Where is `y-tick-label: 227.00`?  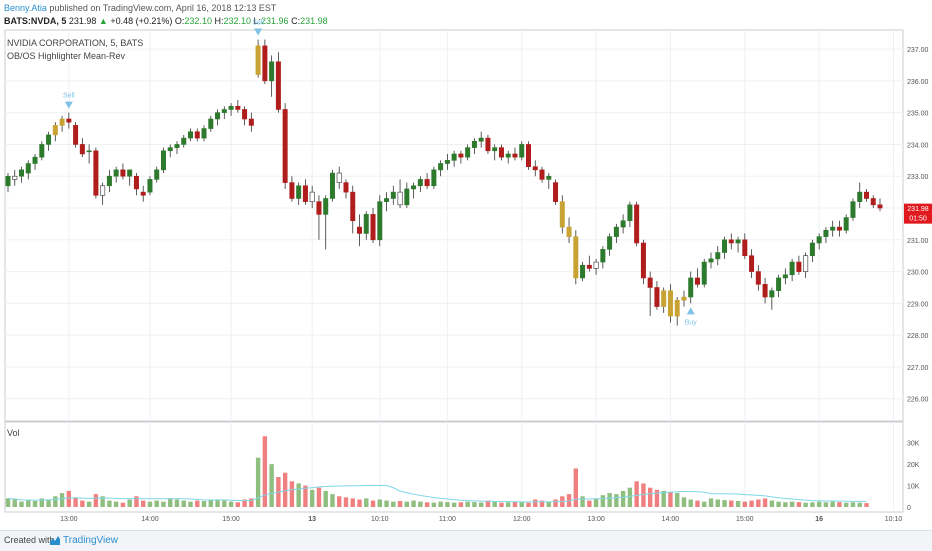 y-tick-label: 227.00 is located at coordinates (918, 368).